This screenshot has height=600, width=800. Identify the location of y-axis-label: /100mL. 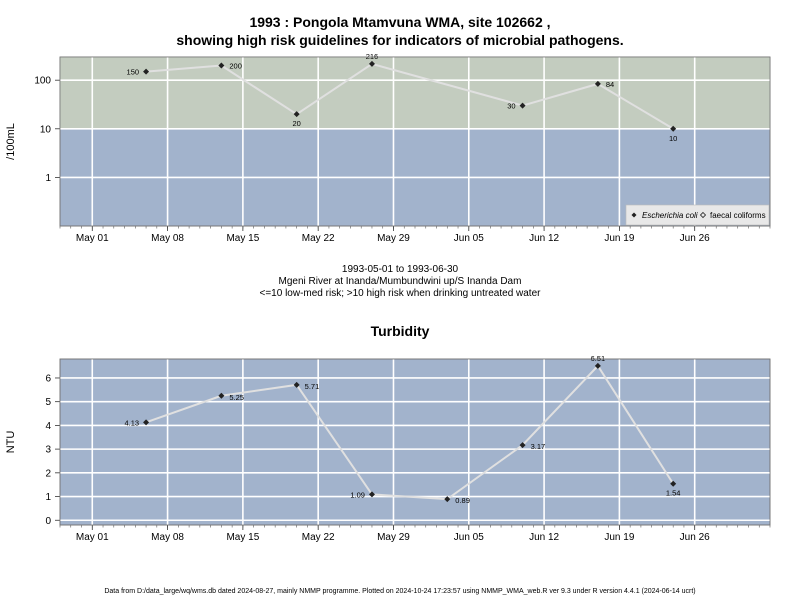
(11, 141).